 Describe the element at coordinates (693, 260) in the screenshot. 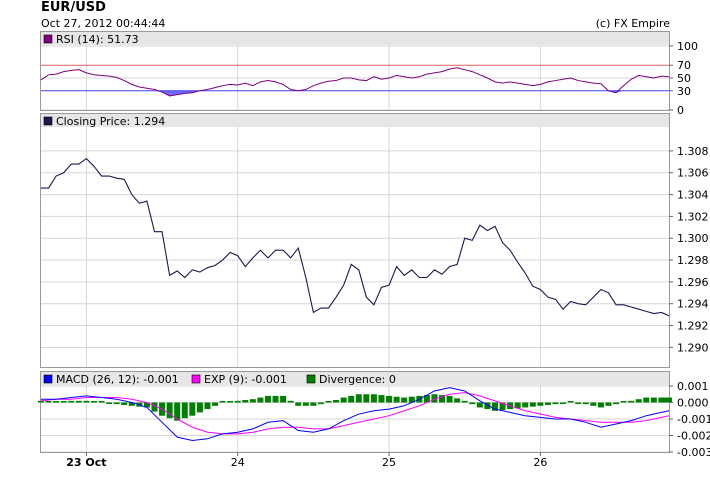

I see `price-ytick-label: 1.298` at that location.